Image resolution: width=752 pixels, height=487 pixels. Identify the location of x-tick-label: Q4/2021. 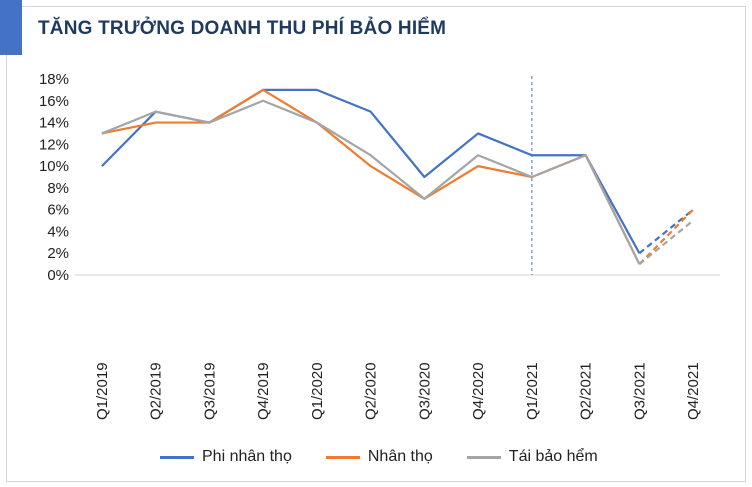
(693, 391).